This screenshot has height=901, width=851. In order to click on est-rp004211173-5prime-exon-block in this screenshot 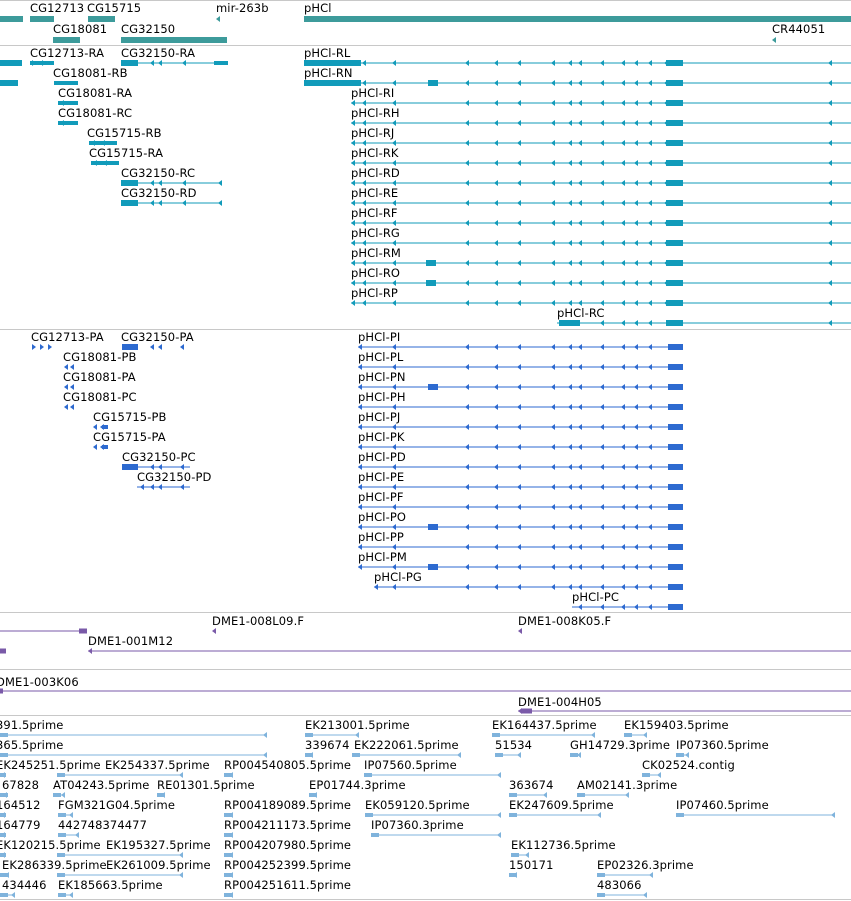, I will do `click(228, 835)`.